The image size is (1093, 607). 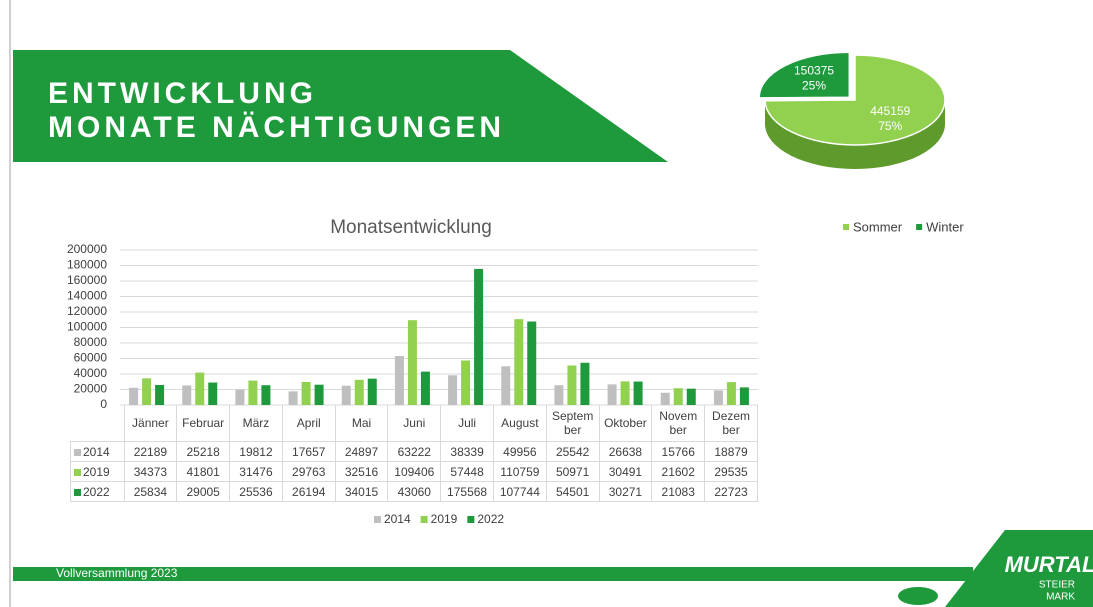 I want to click on table-value: 19812, so click(x=256, y=451).